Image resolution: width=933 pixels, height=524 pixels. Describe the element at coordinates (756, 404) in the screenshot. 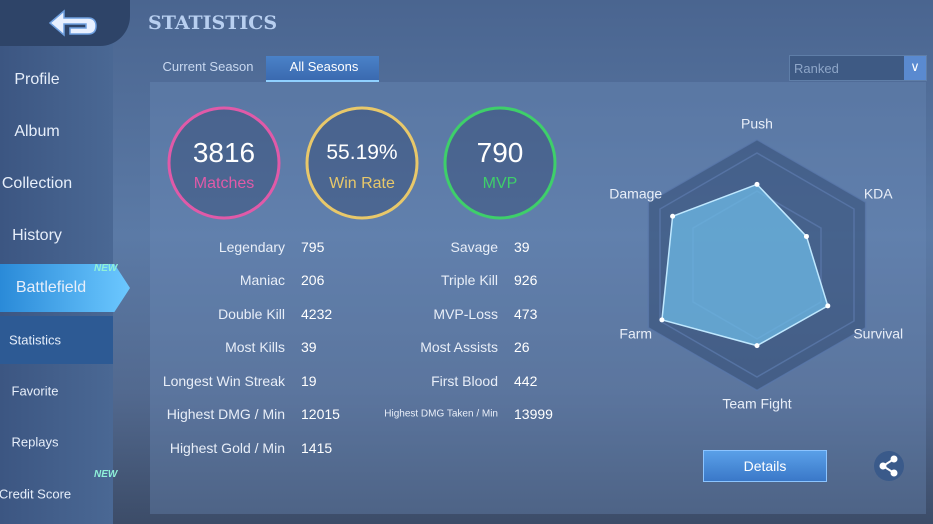

I see `radar-axis-label: Team Fight` at that location.